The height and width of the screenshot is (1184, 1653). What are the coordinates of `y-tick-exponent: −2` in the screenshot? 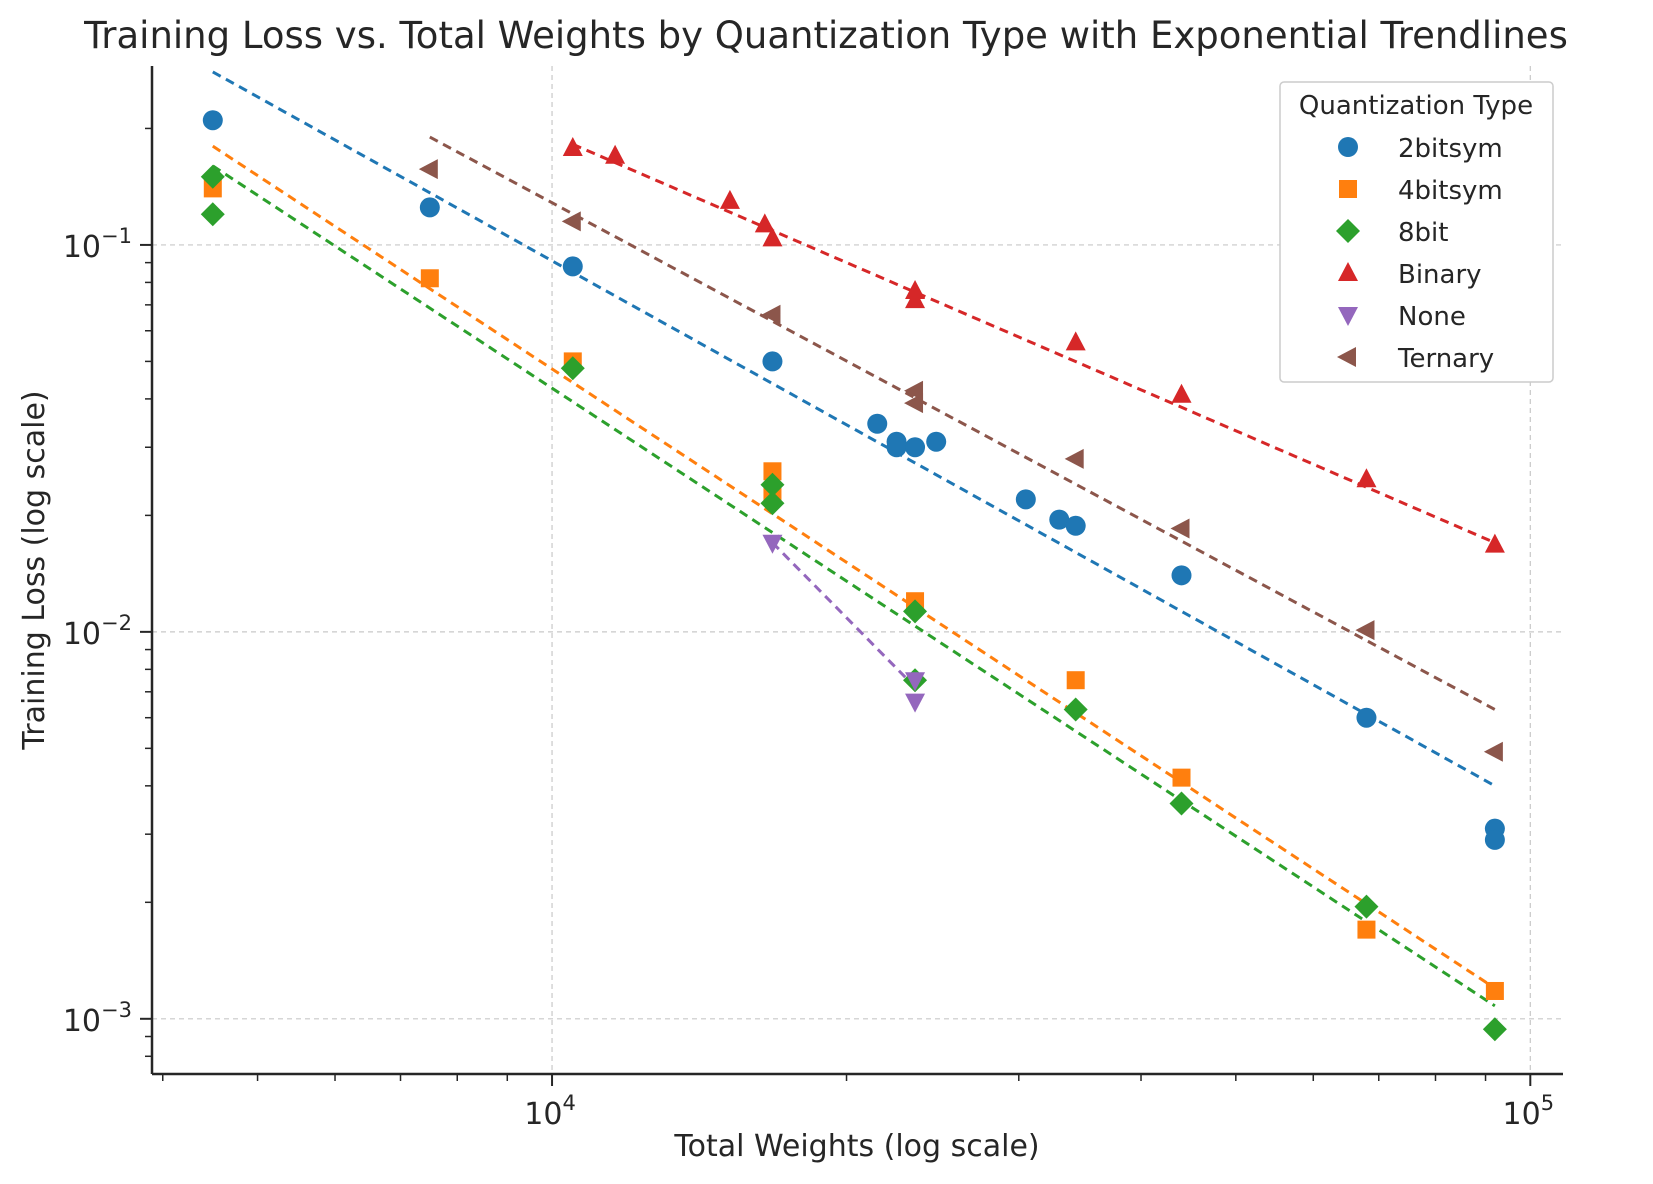 It's located at (116, 623).